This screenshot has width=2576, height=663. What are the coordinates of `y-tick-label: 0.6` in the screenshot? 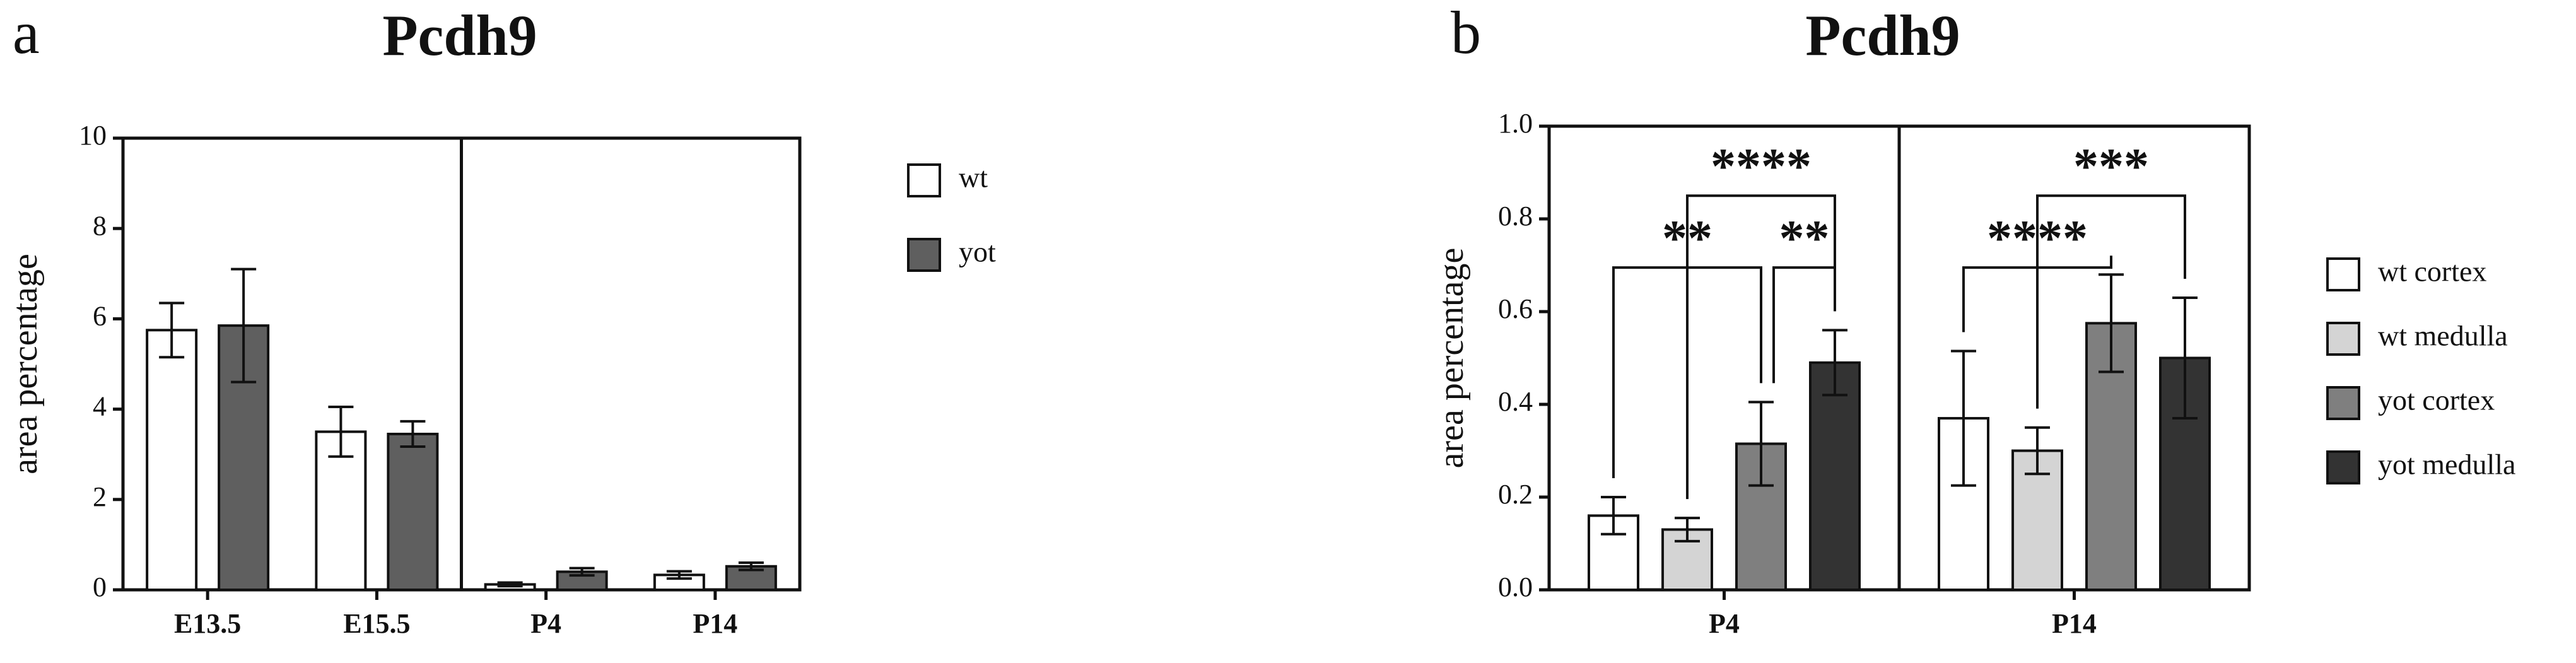 It's located at (1515, 308).